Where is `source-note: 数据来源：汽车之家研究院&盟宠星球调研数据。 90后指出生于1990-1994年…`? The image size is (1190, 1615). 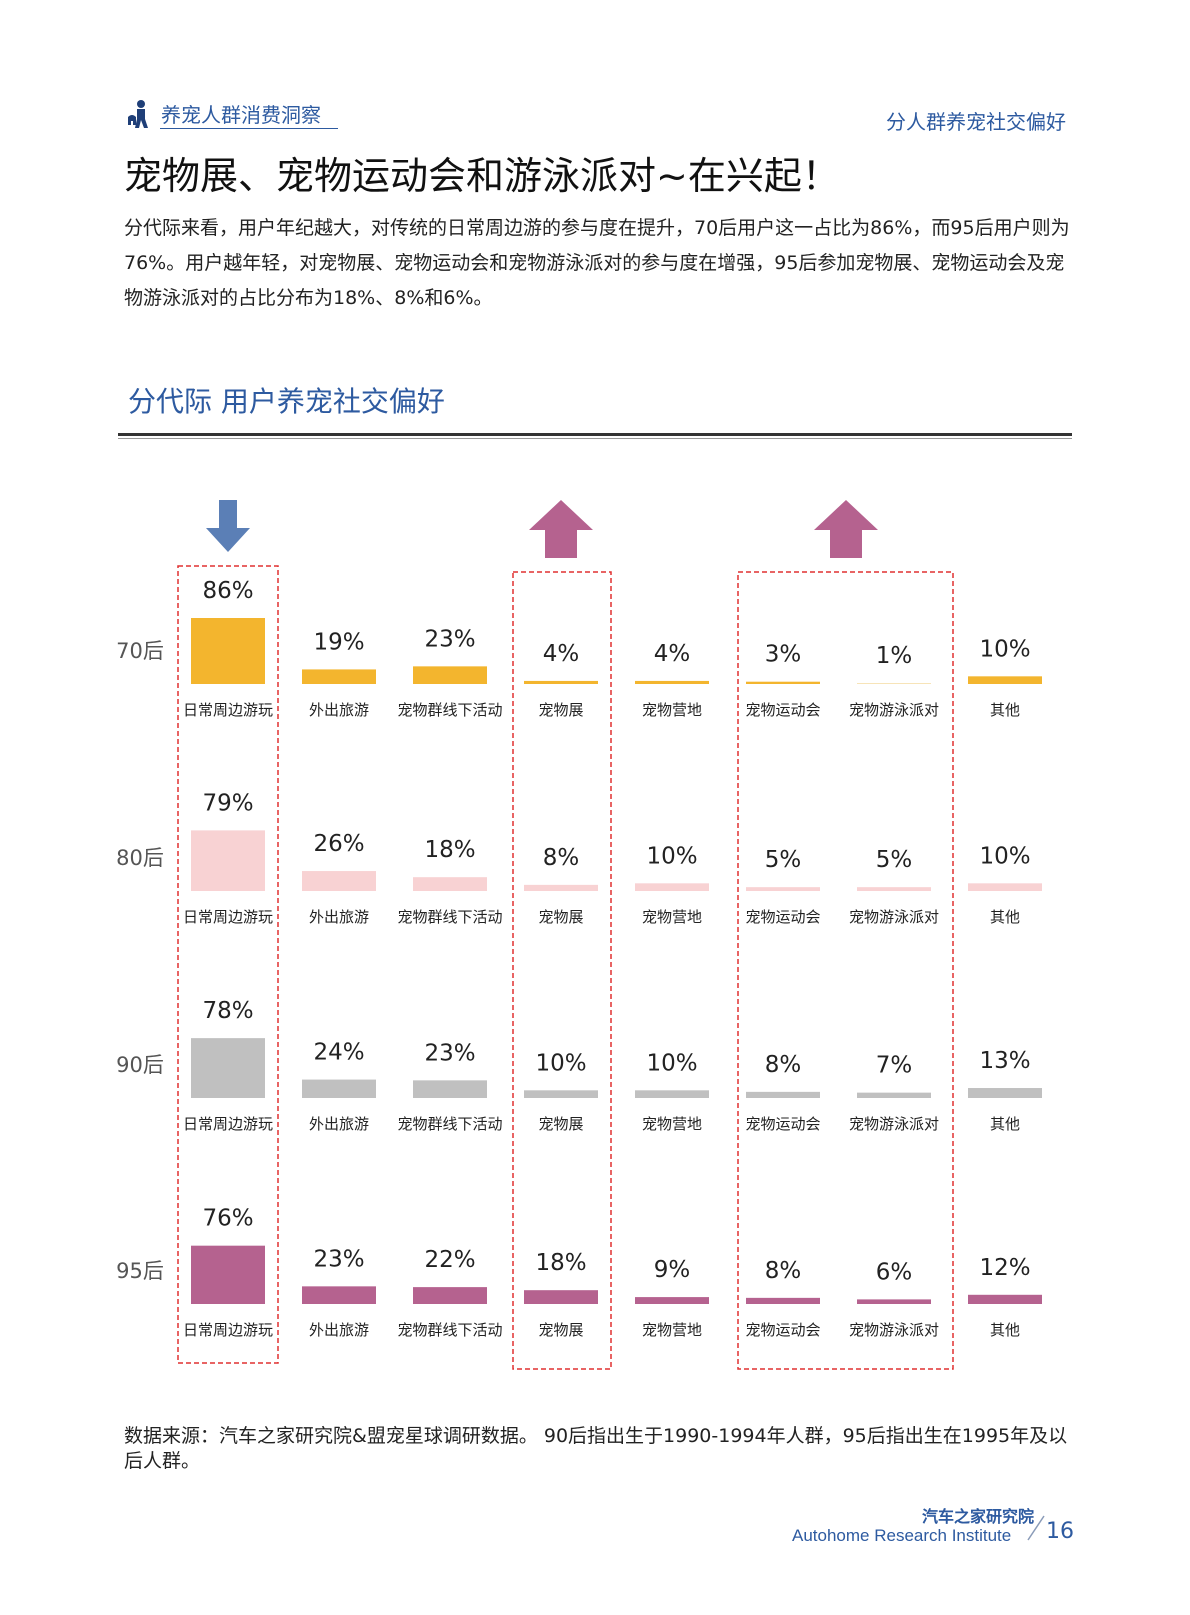
source-note: 数据来源：汽车之家研究院&盟宠星球调研数据。 90后指出生于1990-1994年… is located at coordinates (596, 1448).